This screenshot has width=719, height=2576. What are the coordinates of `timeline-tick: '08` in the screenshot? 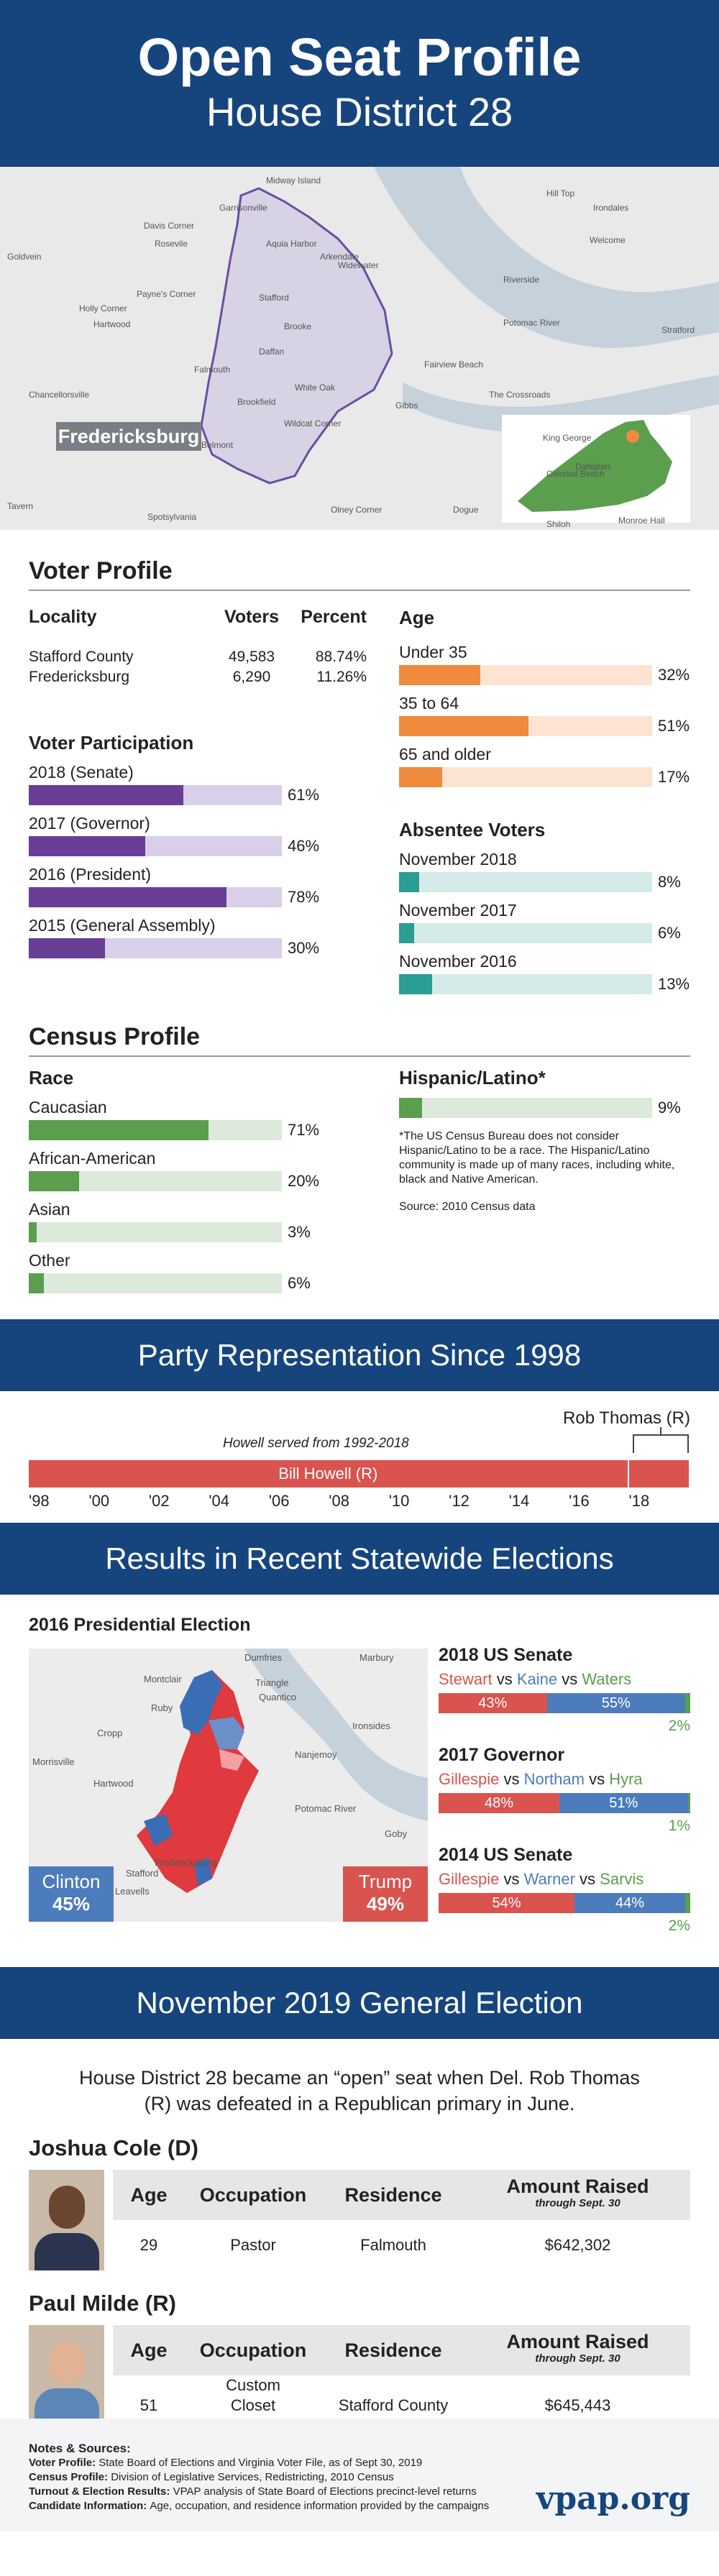 It's located at (339, 1501).